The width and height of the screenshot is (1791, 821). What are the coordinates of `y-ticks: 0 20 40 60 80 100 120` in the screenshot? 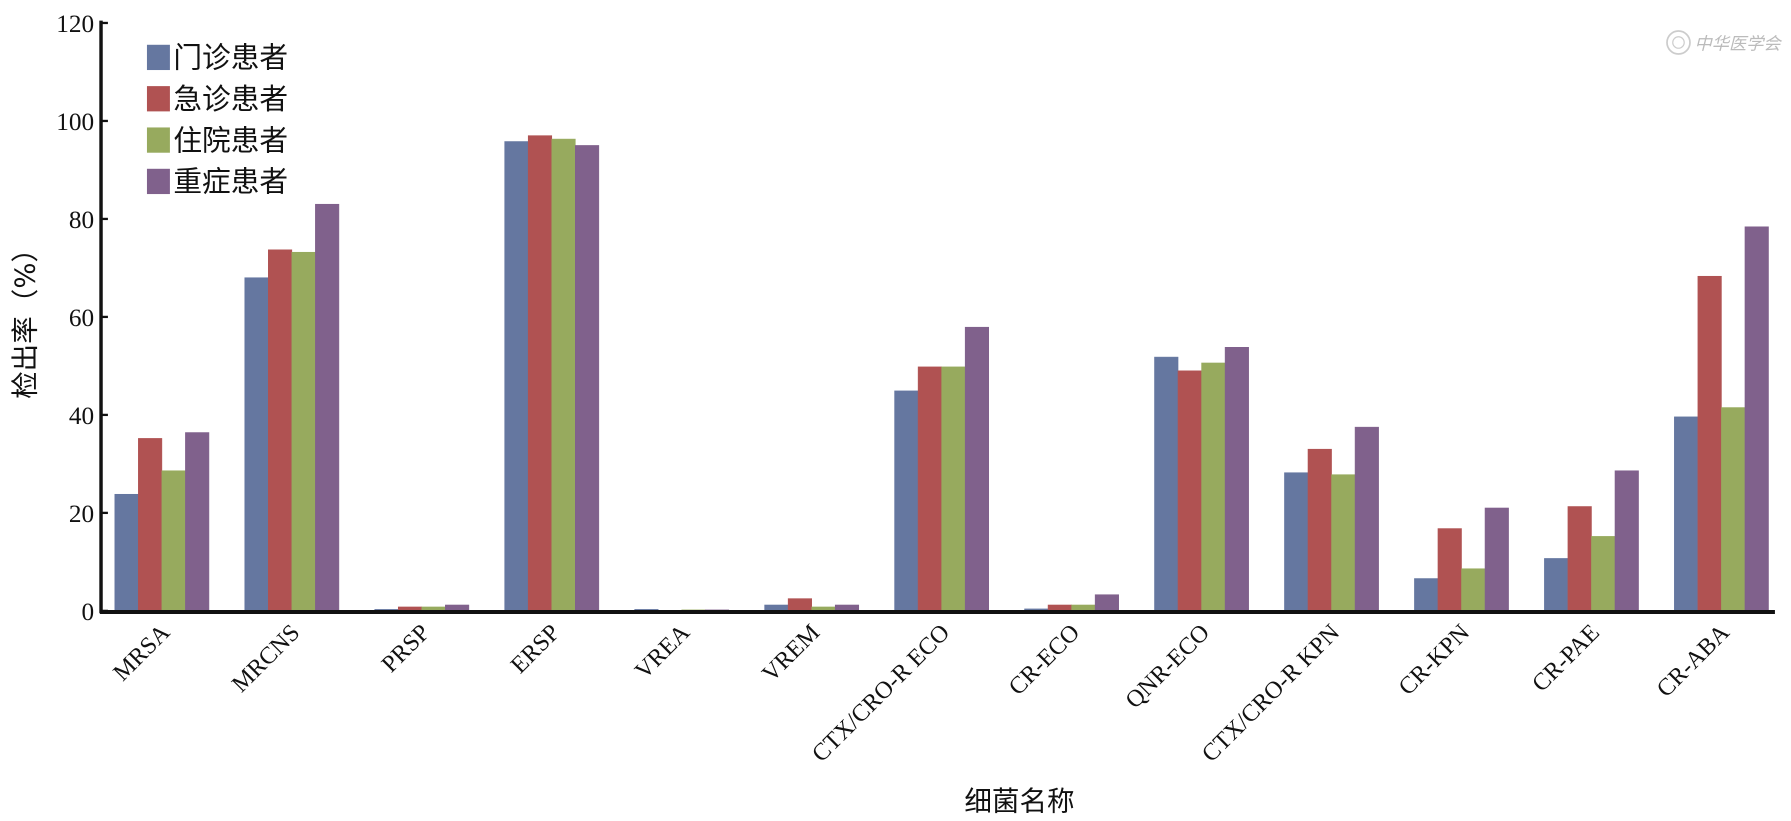 It's located at (82, 318).